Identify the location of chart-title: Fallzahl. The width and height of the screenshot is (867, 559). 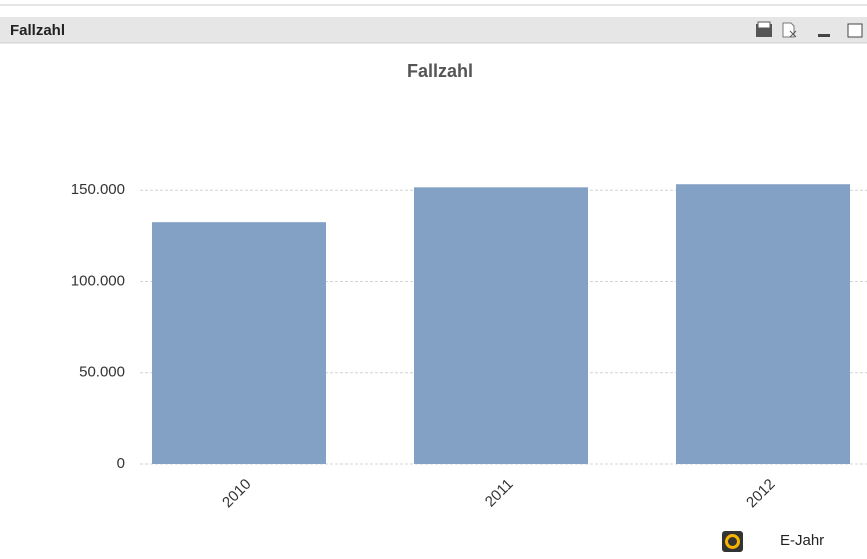
(440, 71).